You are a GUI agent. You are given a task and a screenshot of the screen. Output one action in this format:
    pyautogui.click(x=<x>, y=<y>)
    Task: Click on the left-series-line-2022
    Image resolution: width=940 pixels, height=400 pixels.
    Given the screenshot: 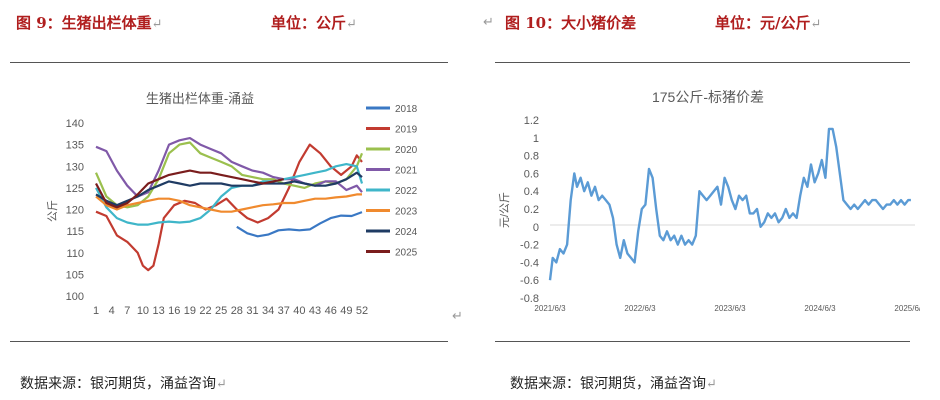 What is the action you would take?
    pyautogui.click(x=229, y=194)
    